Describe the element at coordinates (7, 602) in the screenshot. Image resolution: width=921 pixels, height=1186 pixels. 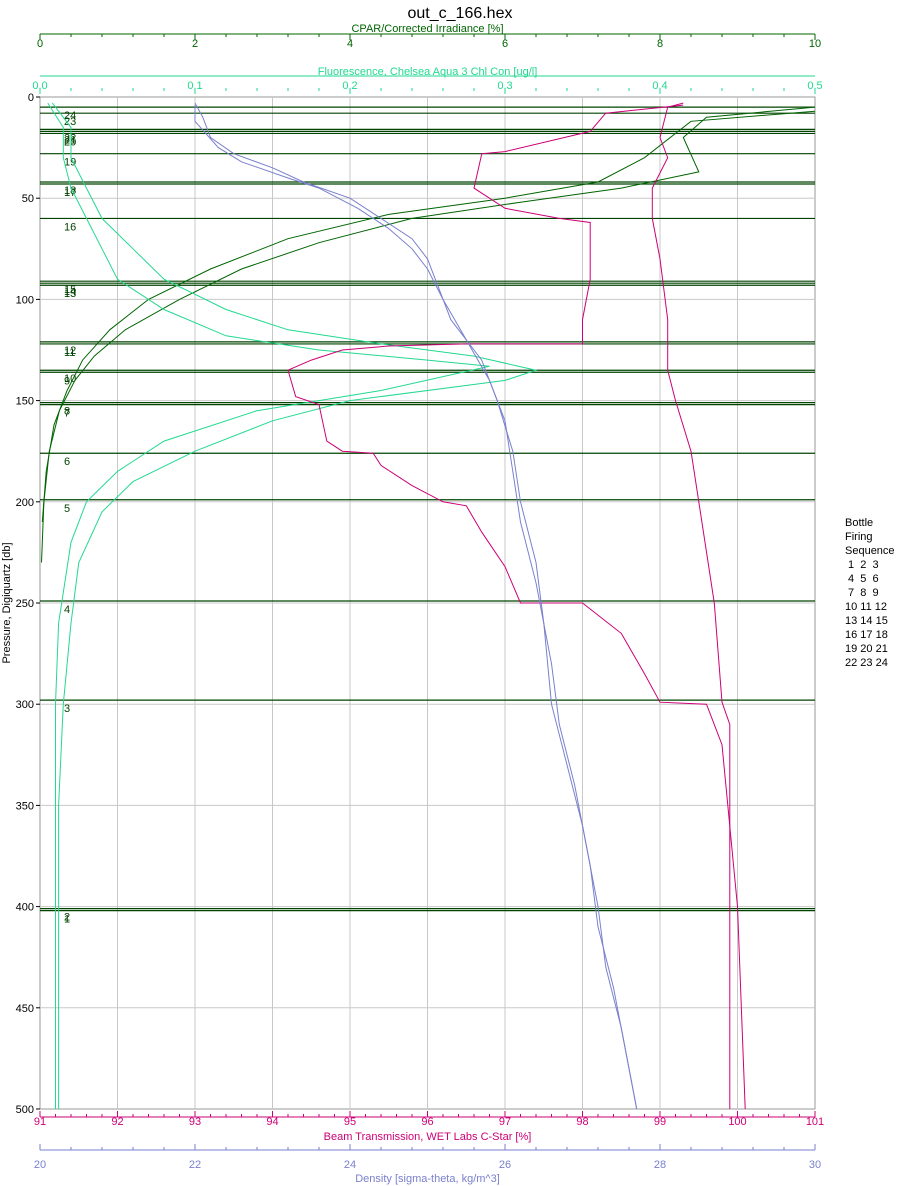
I see `y-axis-label: Pressure, Digiquartz [db]` at that location.